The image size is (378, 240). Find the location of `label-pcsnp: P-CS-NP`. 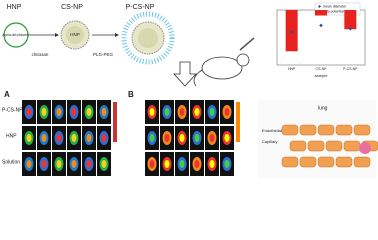

label-pcsnp: P-CS-NP is located at coordinates (140, 7).